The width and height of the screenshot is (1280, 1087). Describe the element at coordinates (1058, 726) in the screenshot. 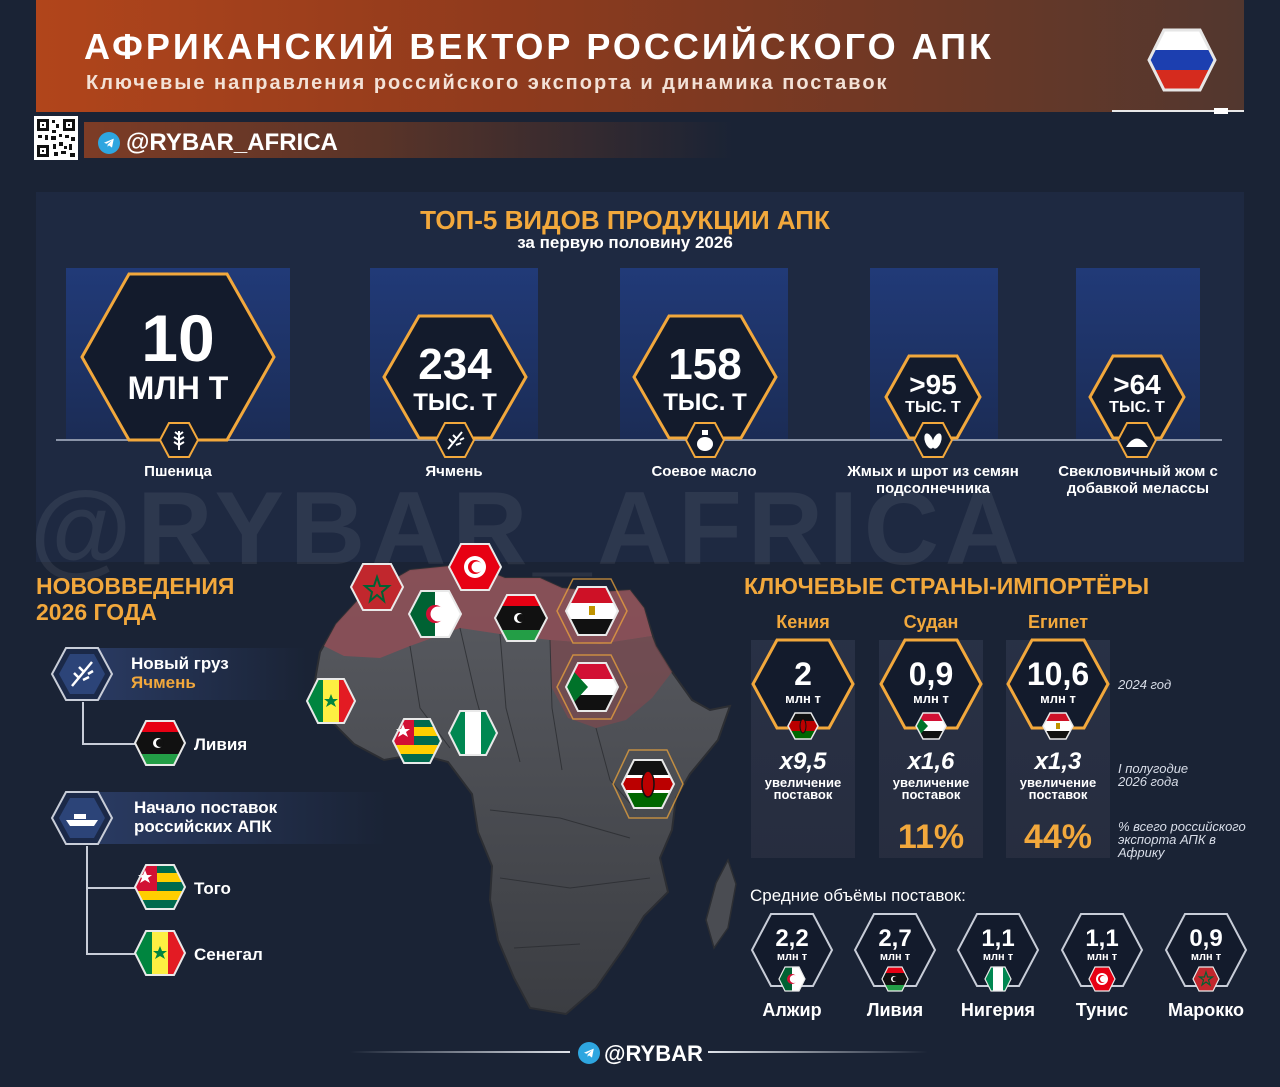

I see `egypt-flag-icon` at that location.